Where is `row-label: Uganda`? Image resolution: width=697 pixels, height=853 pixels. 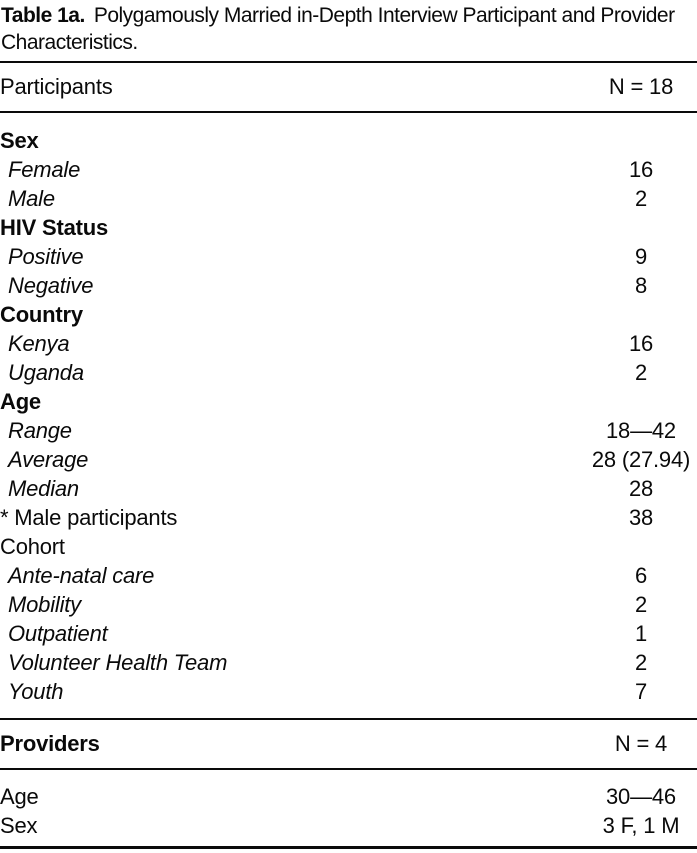
row-label: Uganda is located at coordinates (46, 372).